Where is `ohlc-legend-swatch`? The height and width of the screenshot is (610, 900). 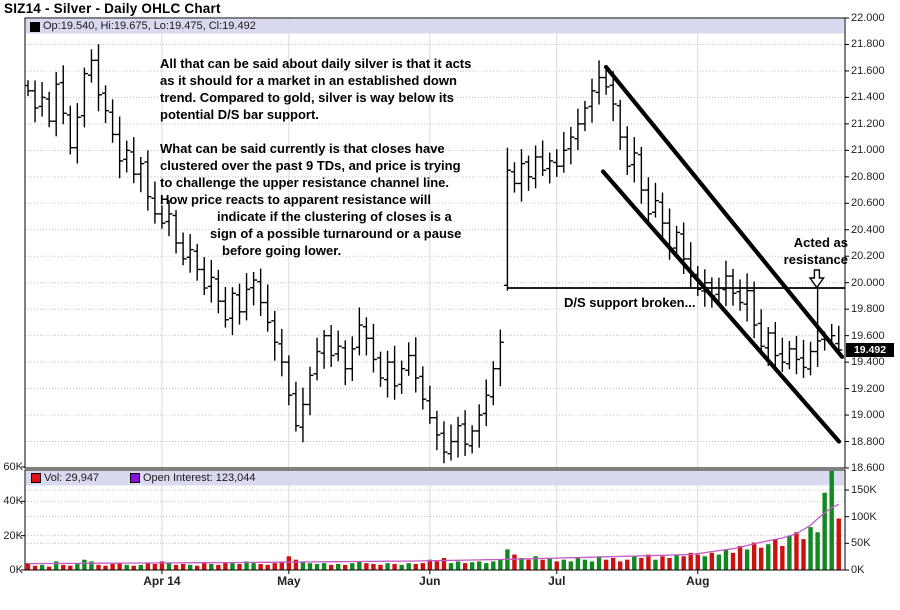
ohlc-legend-swatch is located at coordinates (35, 26).